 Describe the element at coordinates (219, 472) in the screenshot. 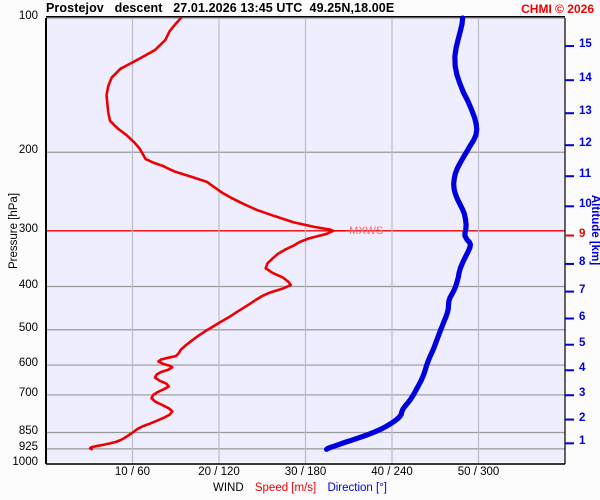

I see `wind-tick-20: 20 / 120` at that location.